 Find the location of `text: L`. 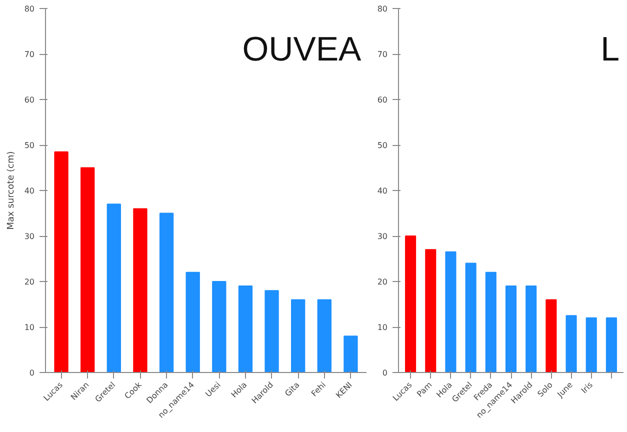

text: L is located at coordinates (610, 49).